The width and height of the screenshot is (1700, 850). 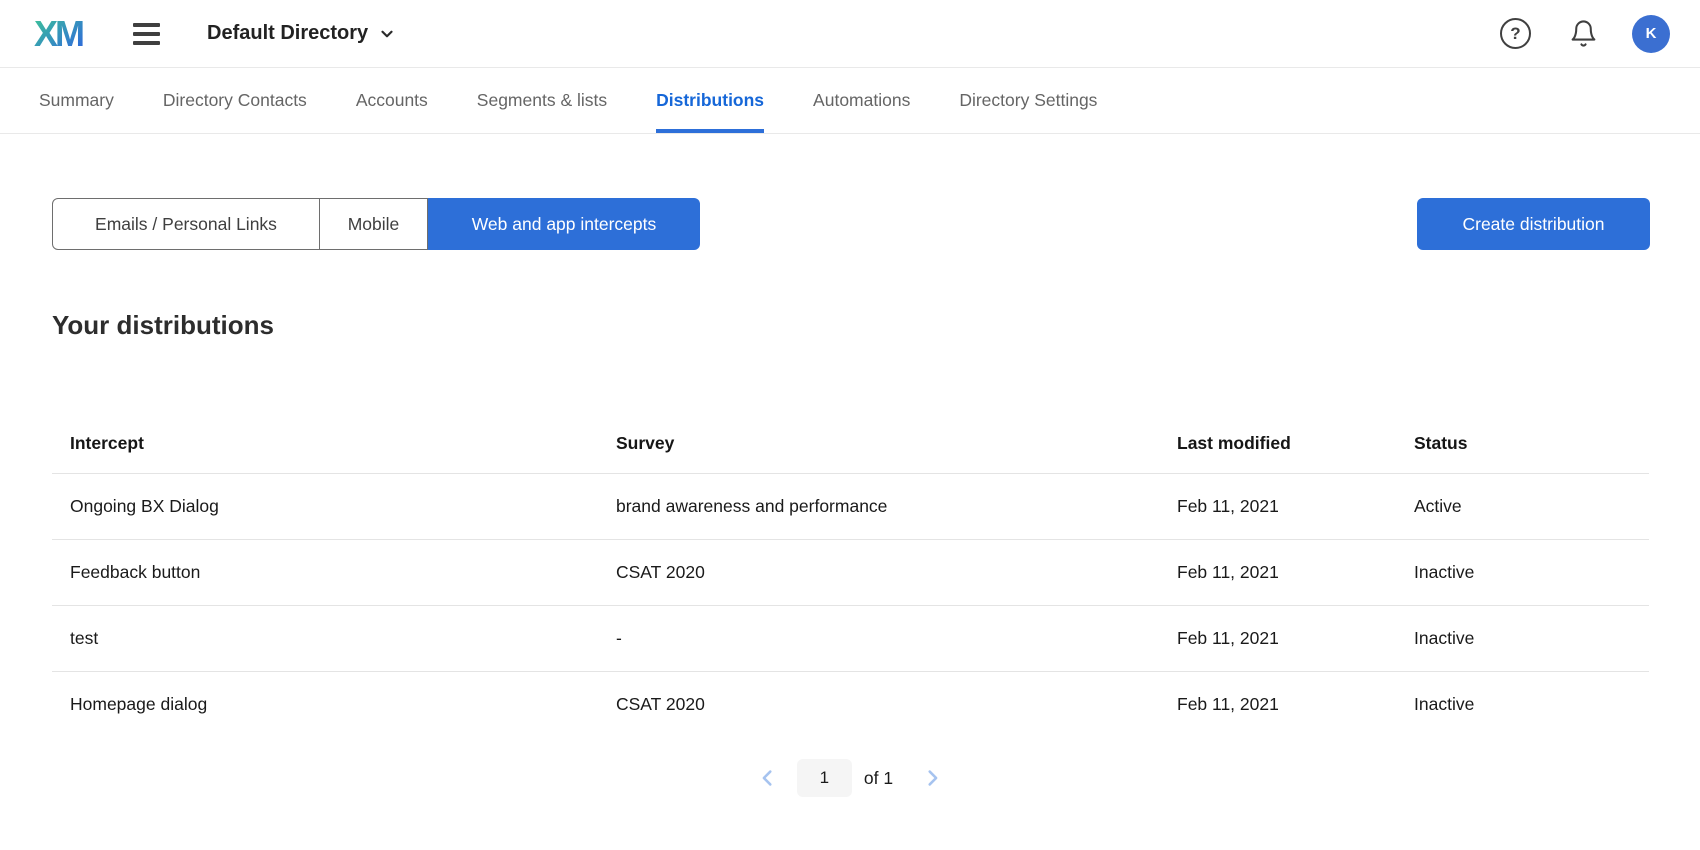 I want to click on directory-selector-label: Default Directory, so click(x=288, y=33).